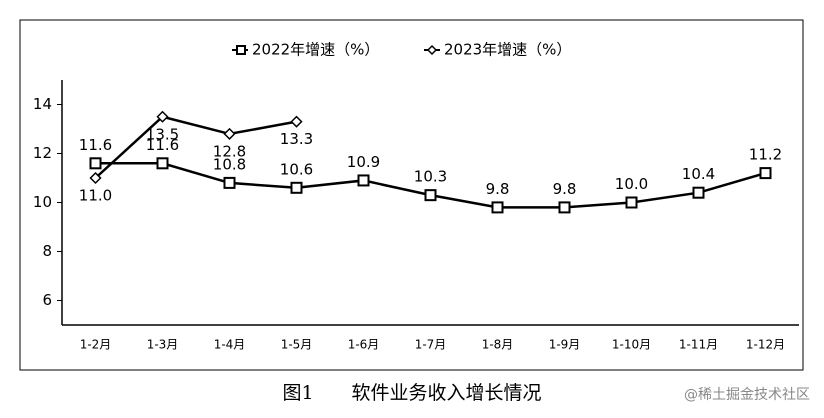 The image size is (824, 418). Describe the element at coordinates (765, 345) in the screenshot. I see `x-tick-label: 1-12月` at that location.